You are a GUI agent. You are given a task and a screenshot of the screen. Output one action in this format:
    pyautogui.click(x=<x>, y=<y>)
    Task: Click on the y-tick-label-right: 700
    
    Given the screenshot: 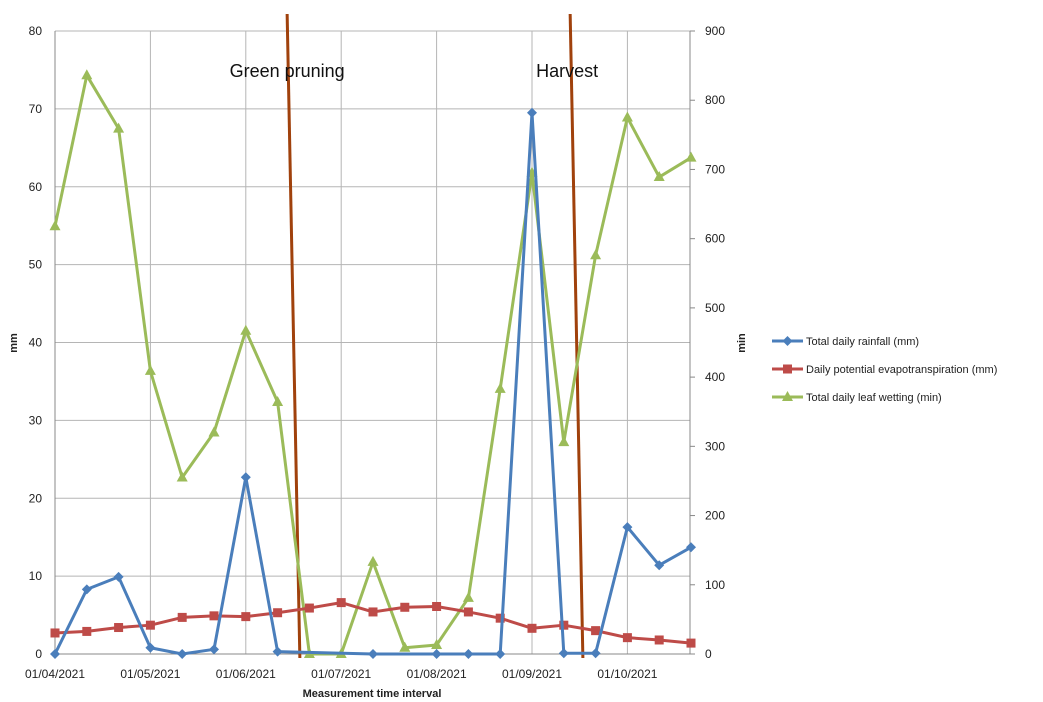 What is the action you would take?
    pyautogui.click(x=715, y=169)
    